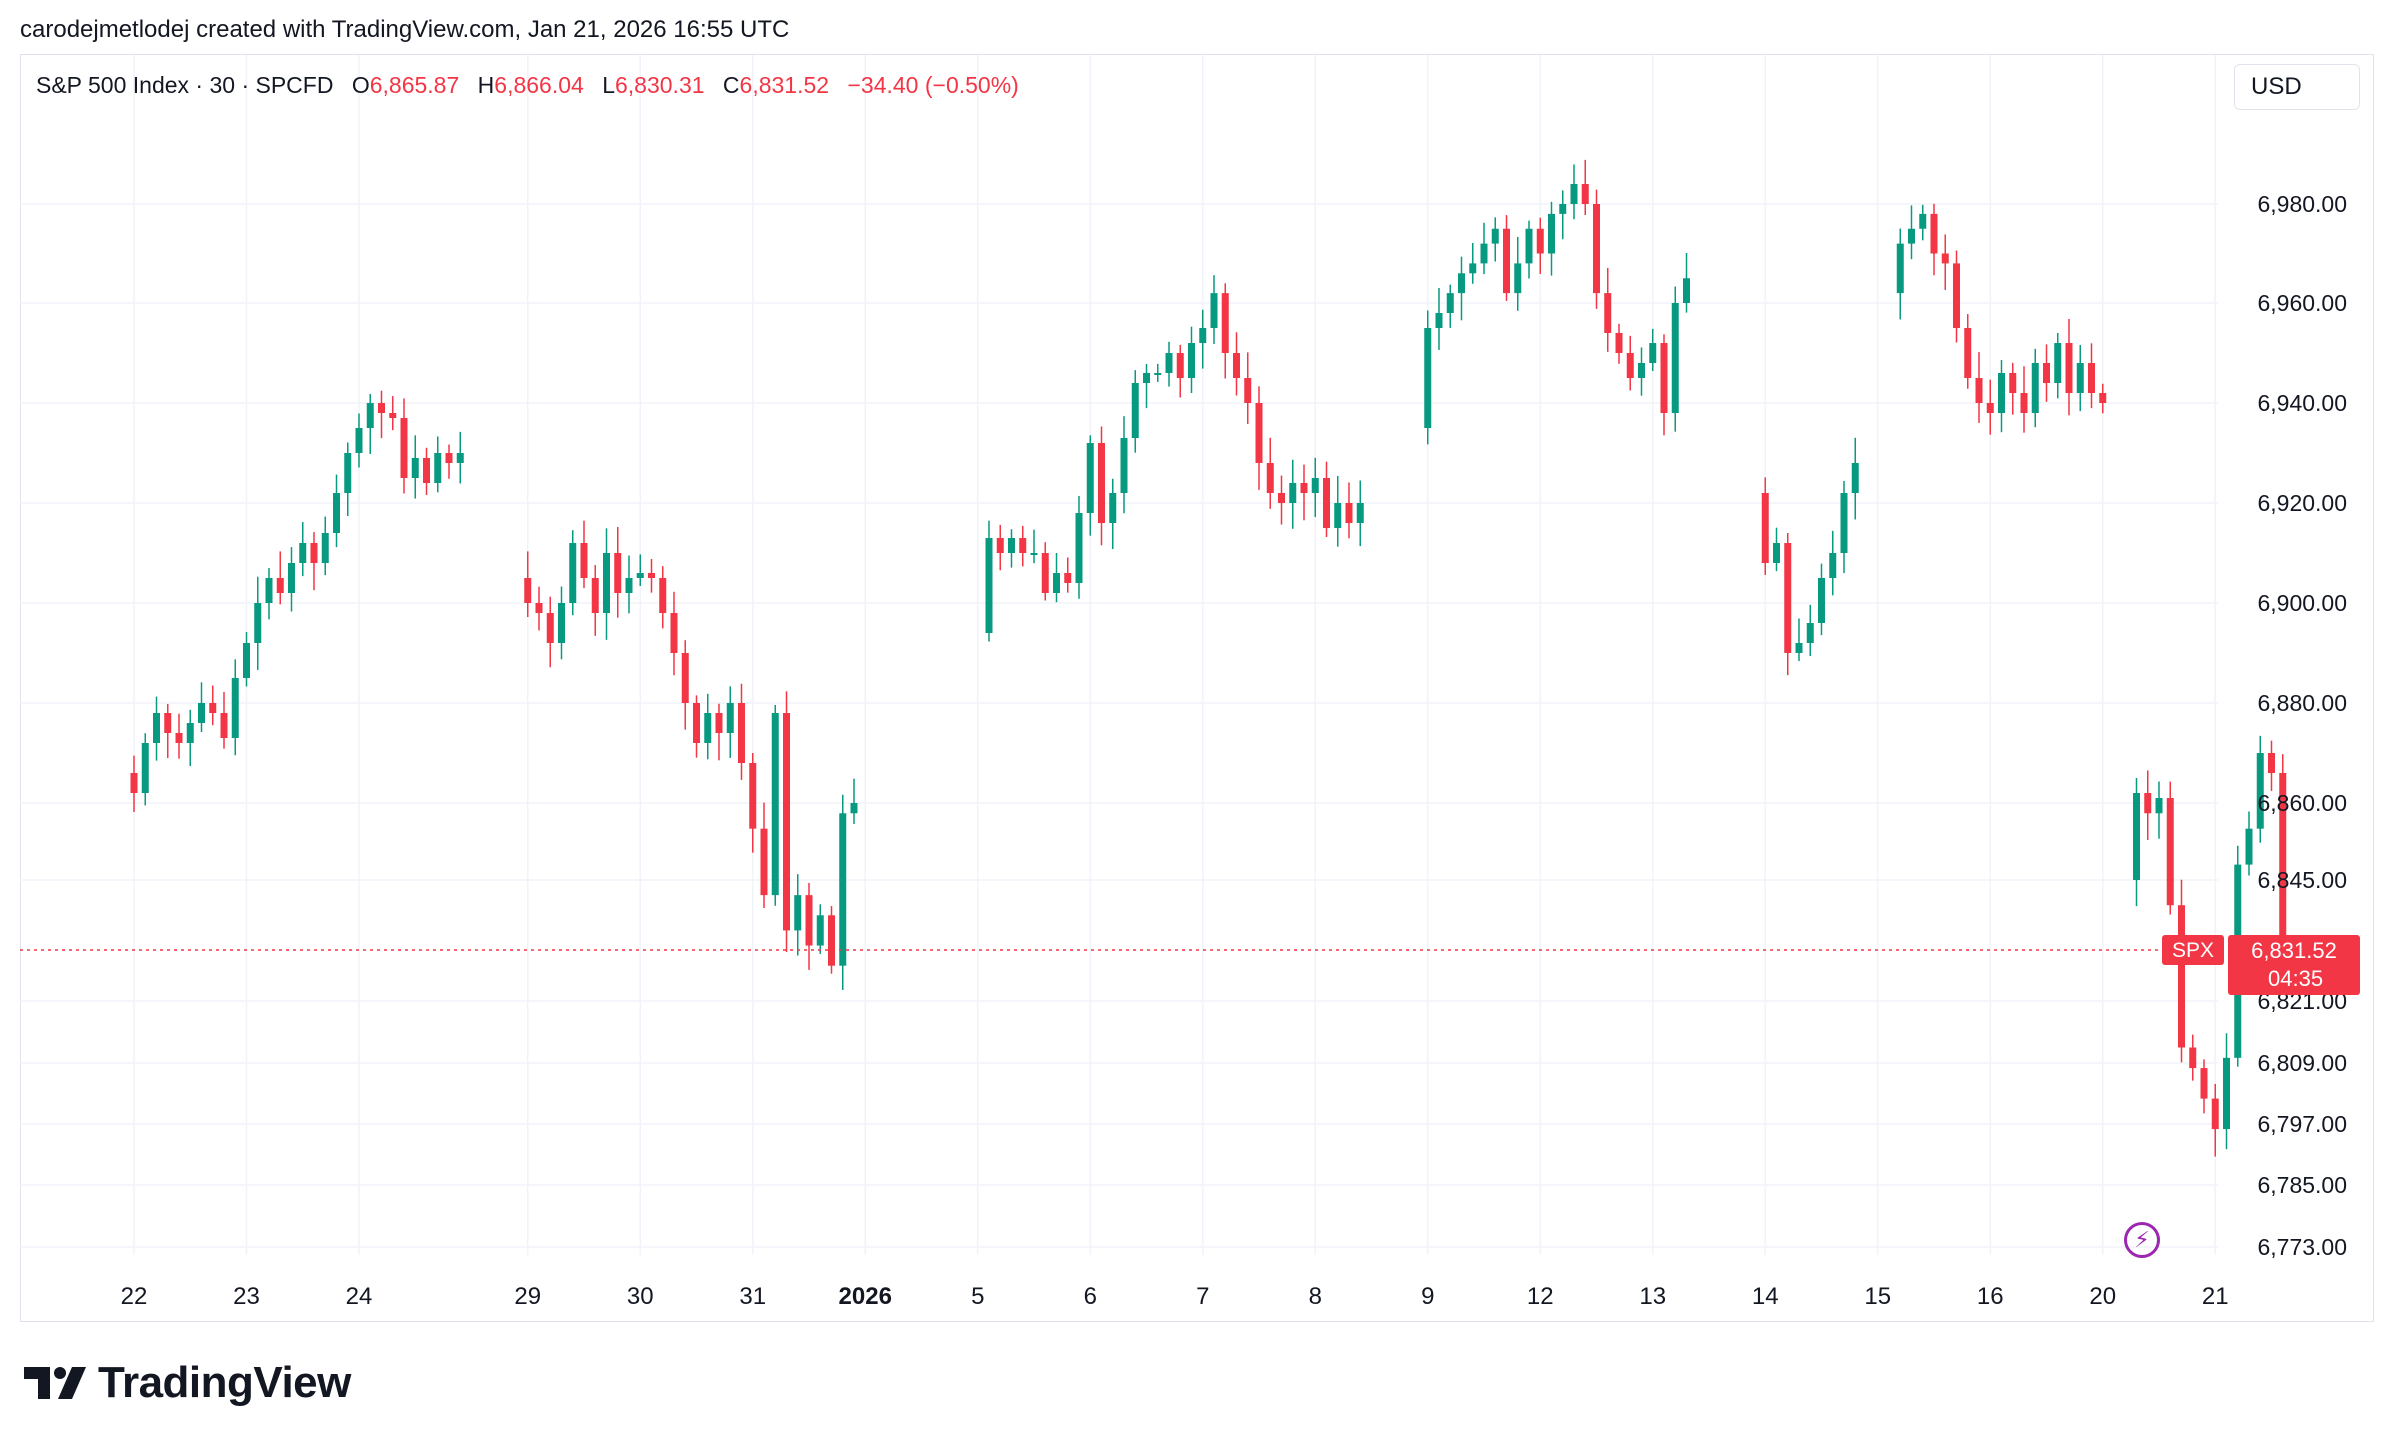 This screenshot has width=2390, height=1442. I want to click on x-tick-label: 20, so click(2102, 1296).